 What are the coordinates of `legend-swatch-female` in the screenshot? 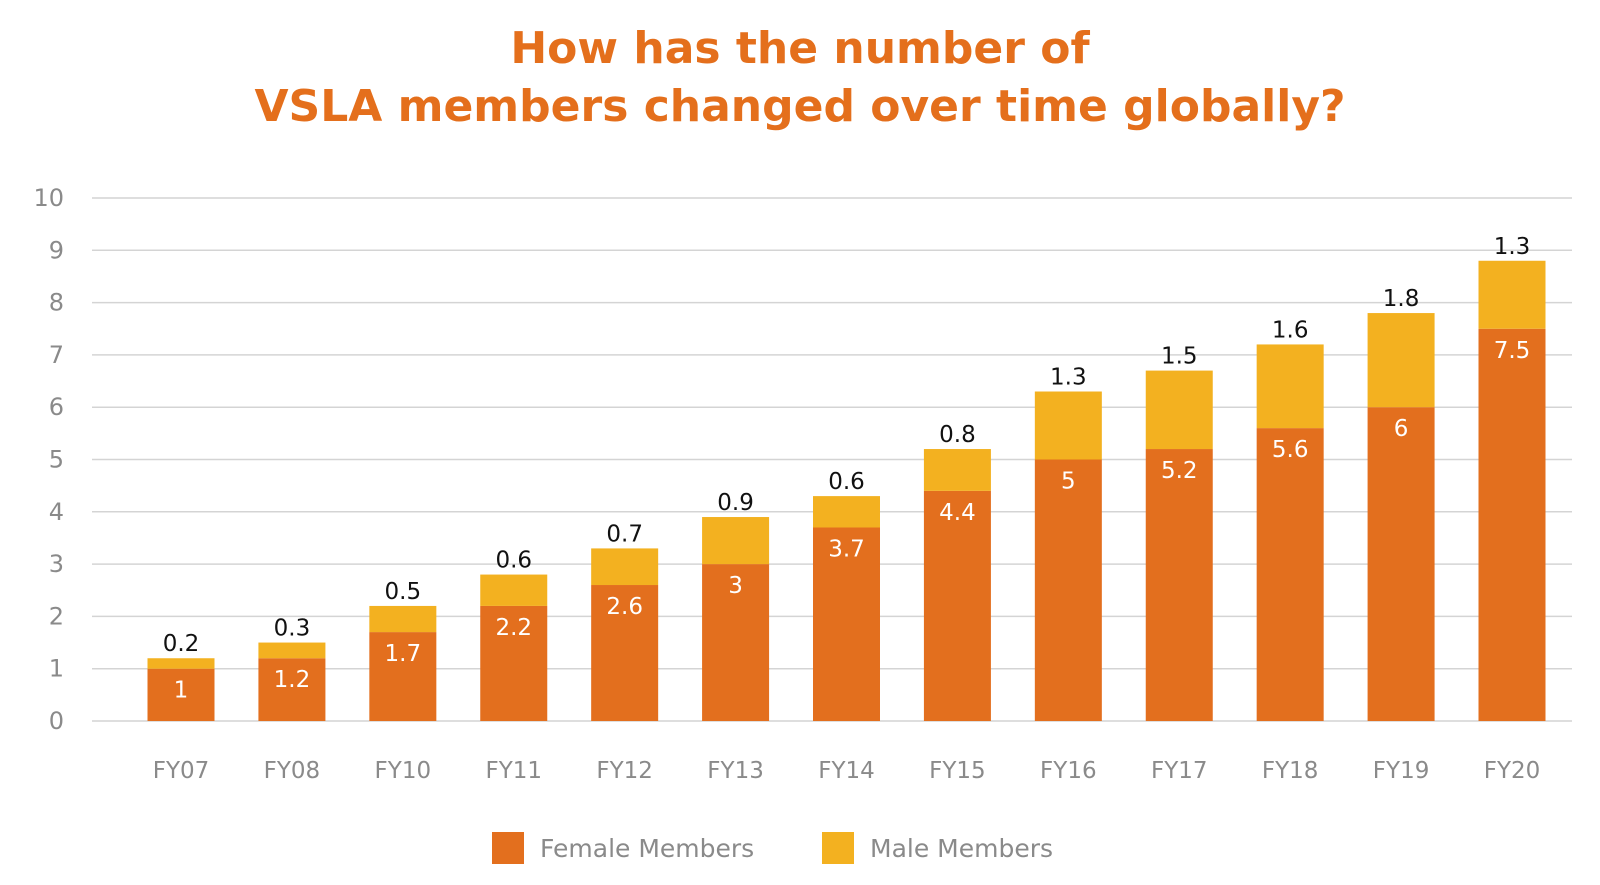 It's located at (508, 848).